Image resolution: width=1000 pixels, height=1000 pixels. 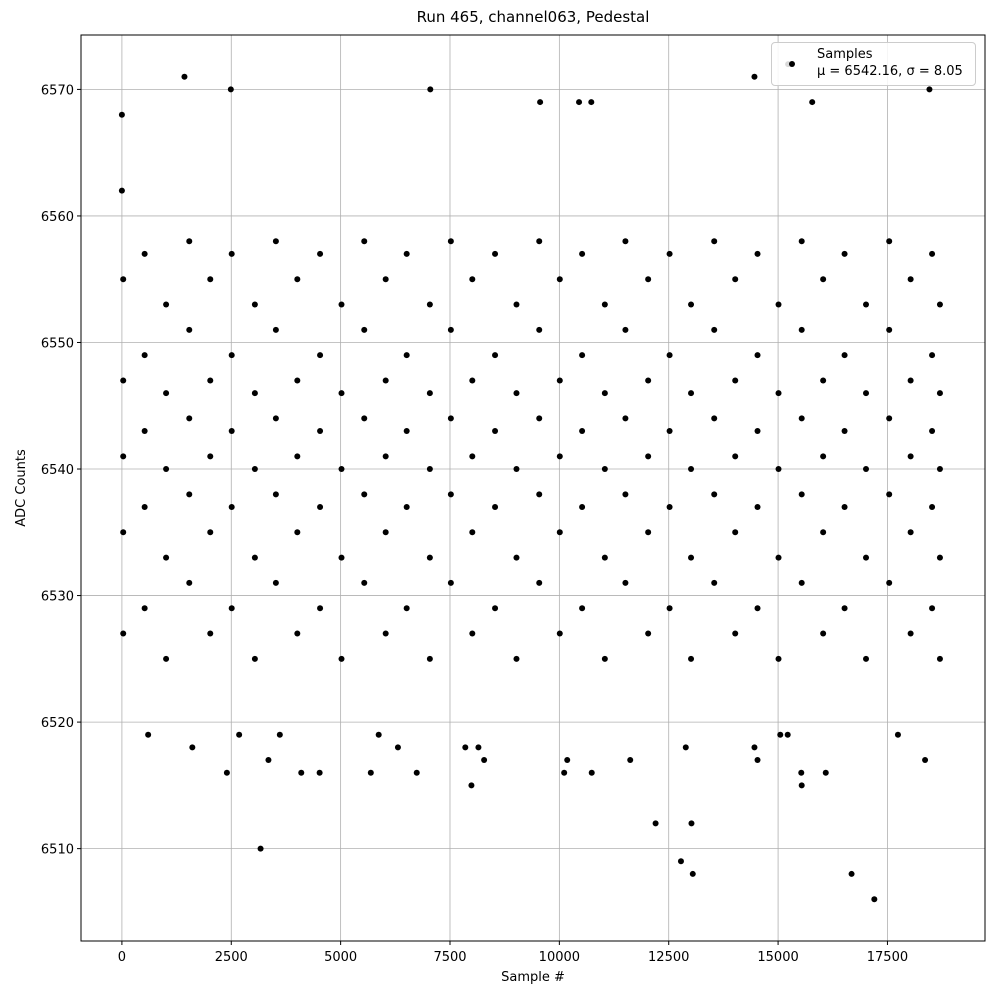 What do you see at coordinates (533, 977) in the screenshot?
I see `x-axis-label: Sample #` at bounding box center [533, 977].